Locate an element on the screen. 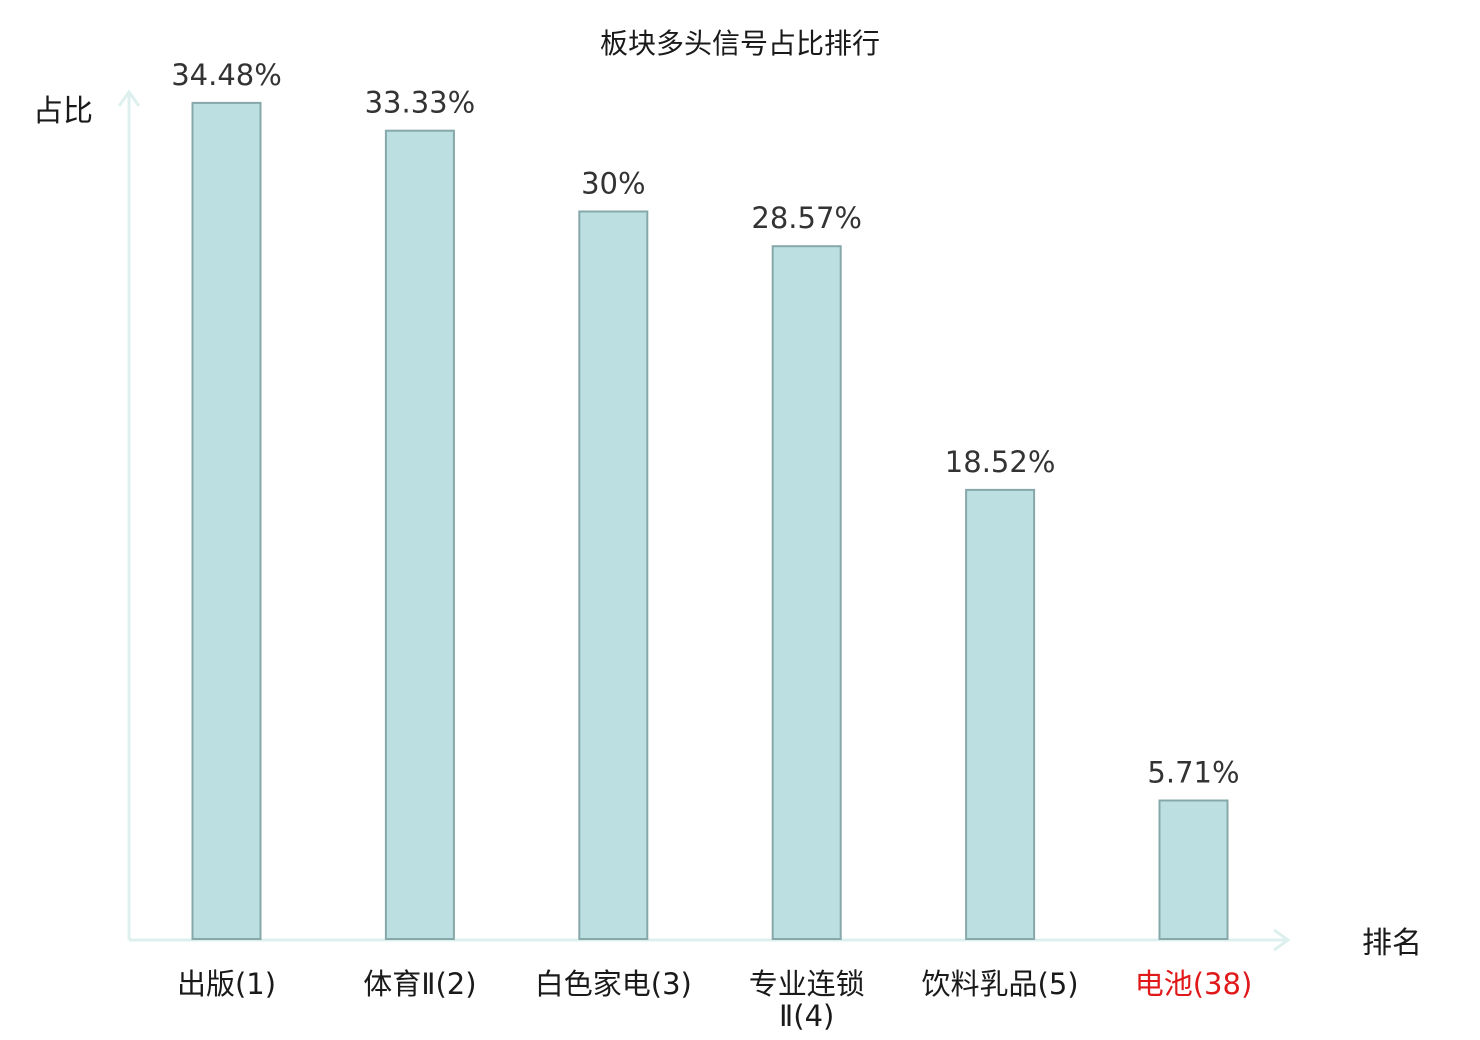  category-label-4: 饮料乳品(5) is located at coordinates (1000, 984).